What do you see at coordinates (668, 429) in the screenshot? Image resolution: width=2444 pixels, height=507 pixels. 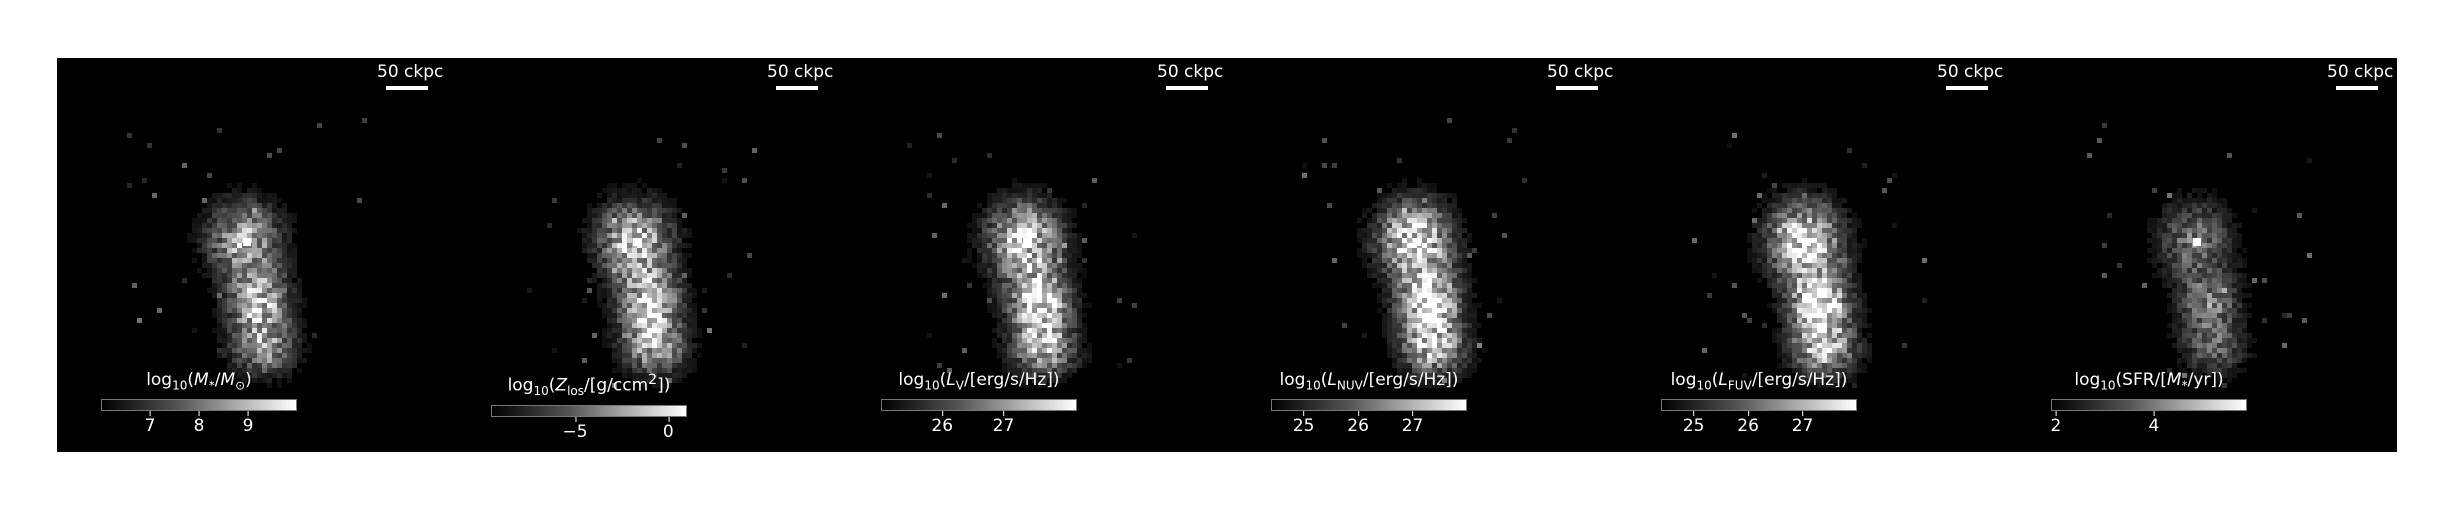 I see `colorbar-tick-label: 0` at bounding box center [668, 429].